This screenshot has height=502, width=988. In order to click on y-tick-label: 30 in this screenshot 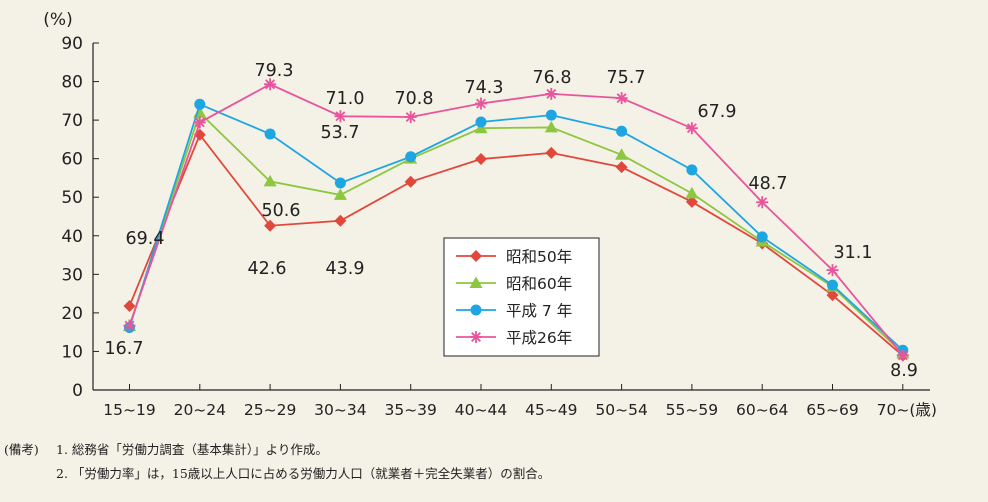, I will do `click(72, 275)`.